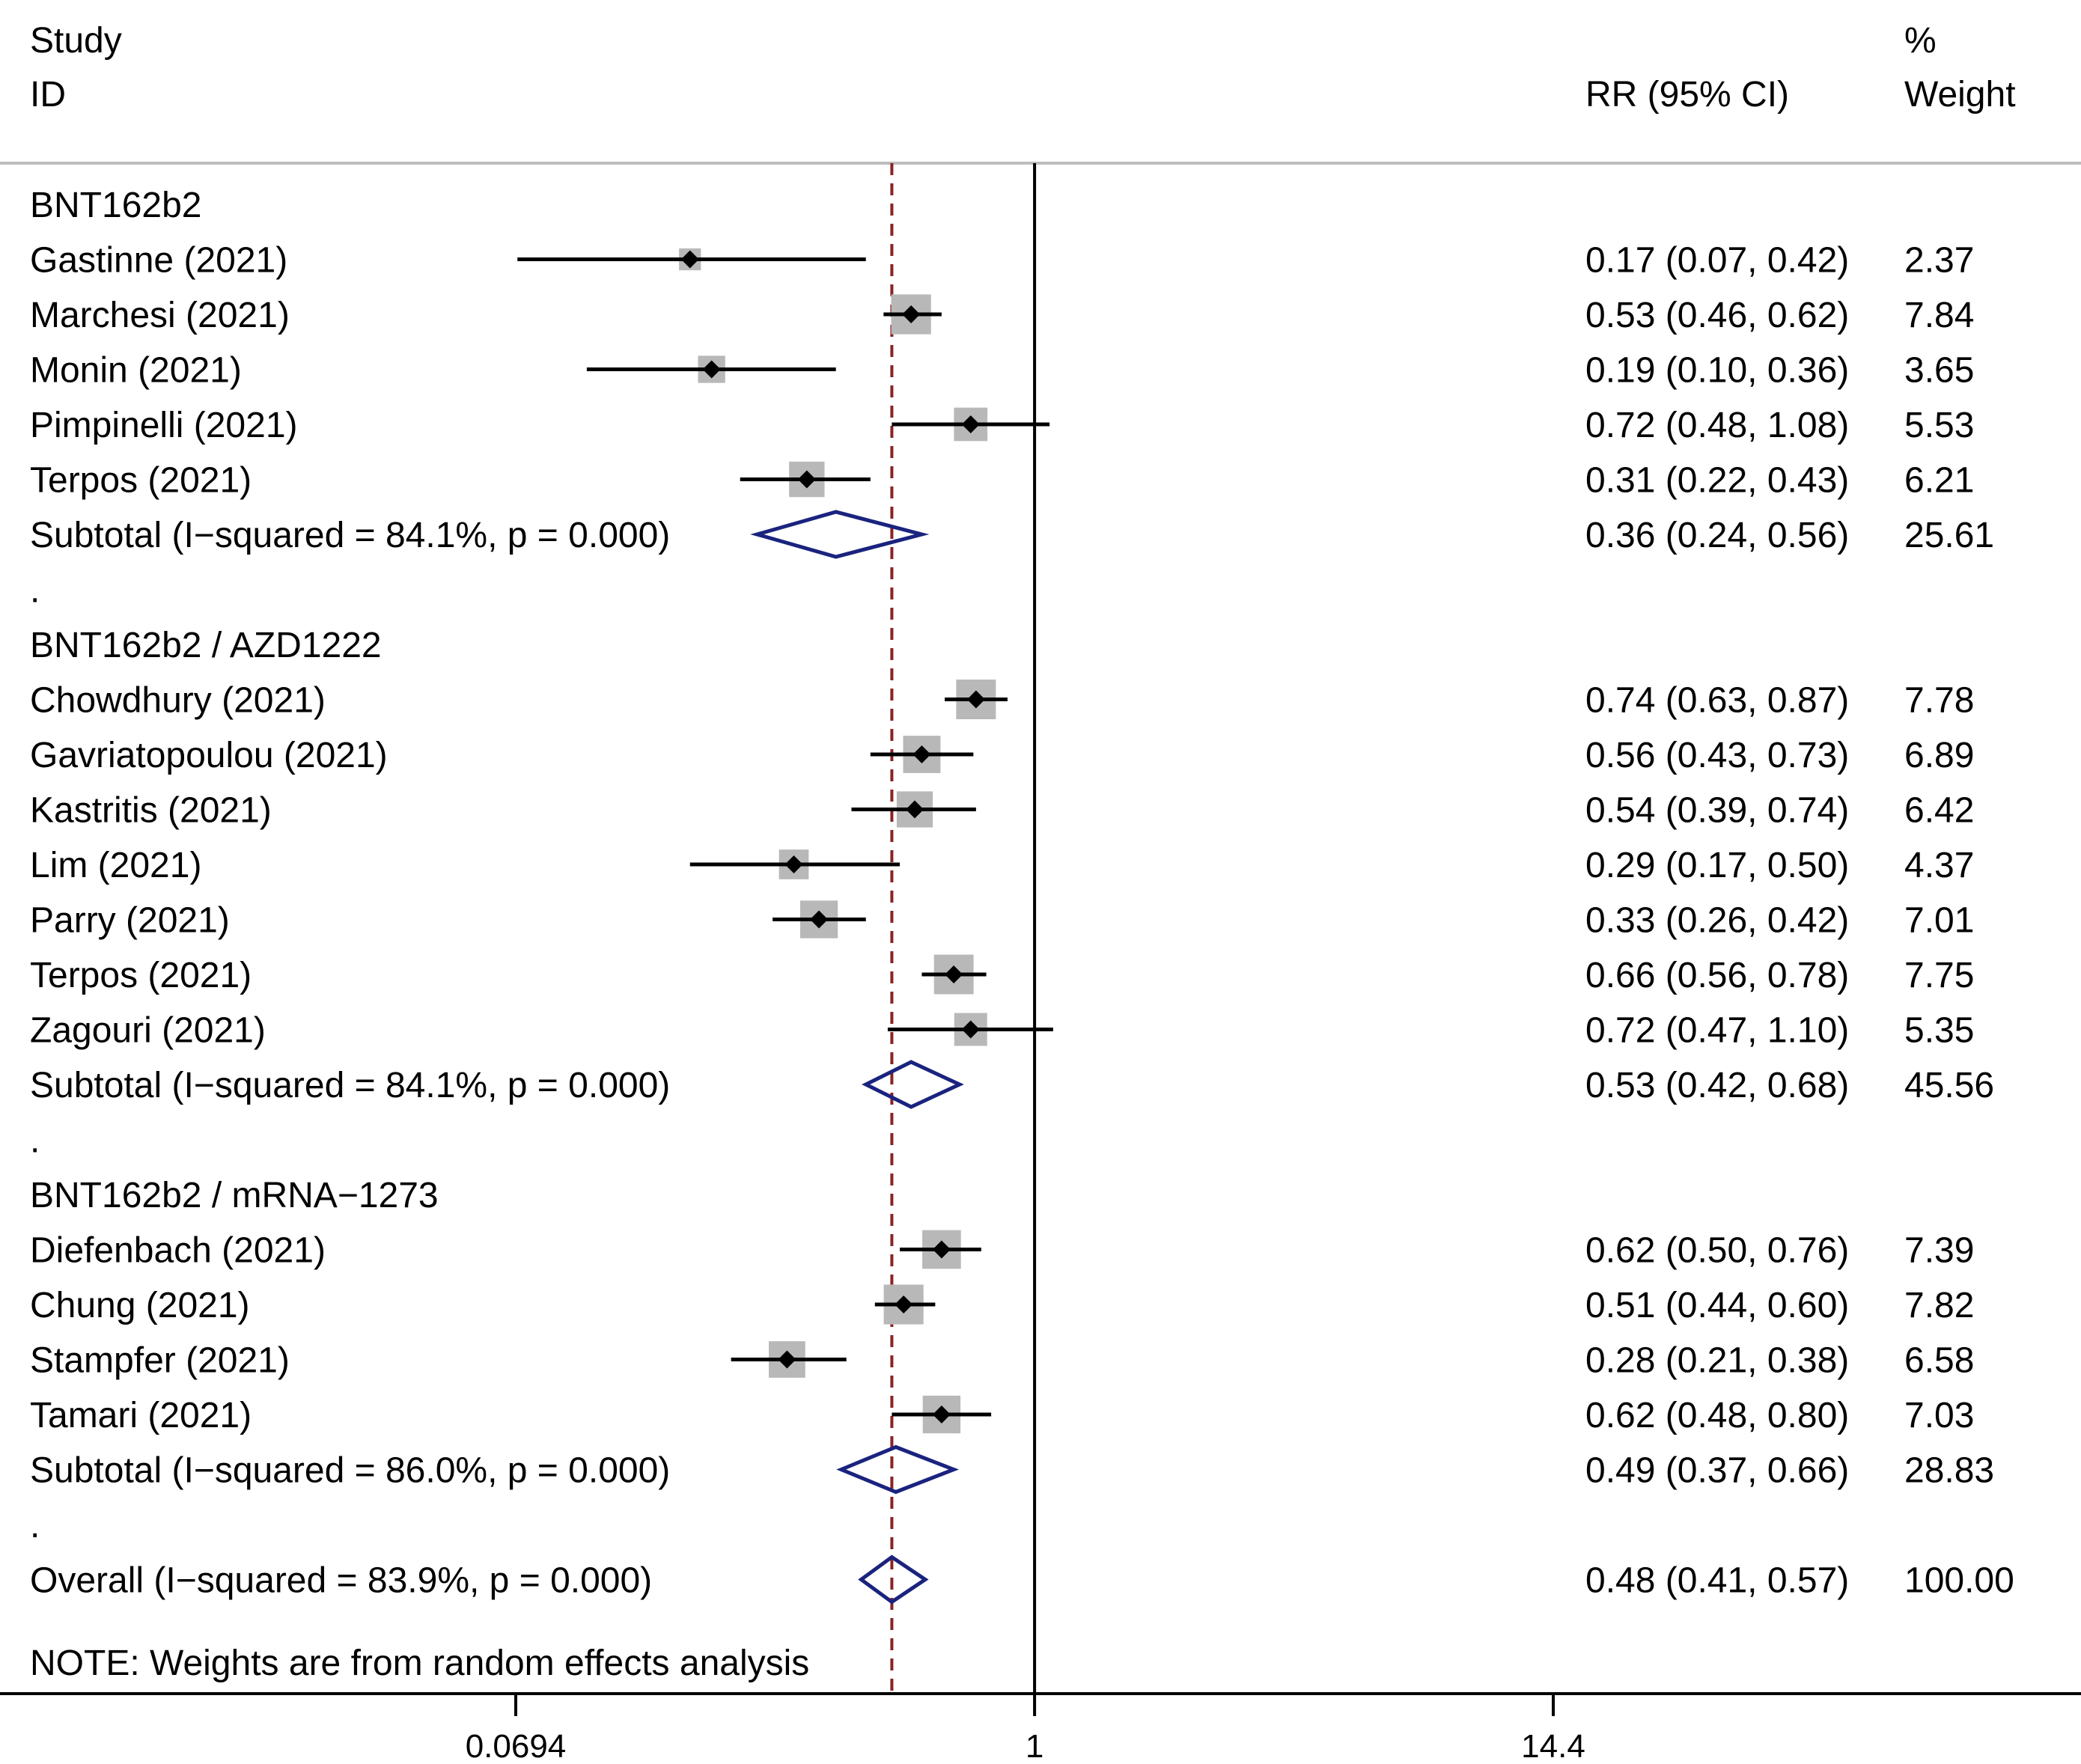  What do you see at coordinates (1939, 865) in the screenshot?
I see `weight-value: 4.37` at bounding box center [1939, 865].